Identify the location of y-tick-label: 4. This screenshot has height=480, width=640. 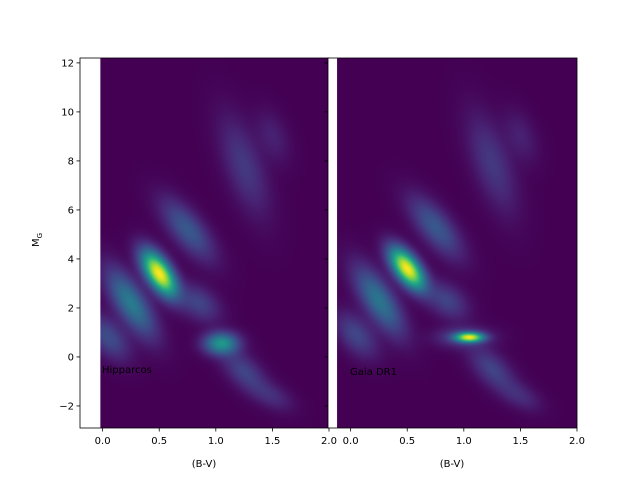
(71, 260).